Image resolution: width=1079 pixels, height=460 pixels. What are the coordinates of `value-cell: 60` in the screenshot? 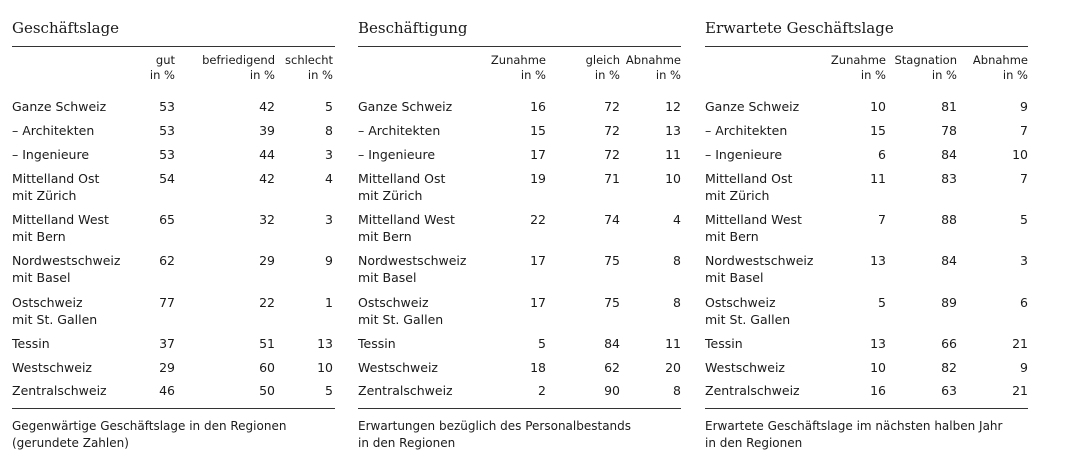 It's located at (267, 367).